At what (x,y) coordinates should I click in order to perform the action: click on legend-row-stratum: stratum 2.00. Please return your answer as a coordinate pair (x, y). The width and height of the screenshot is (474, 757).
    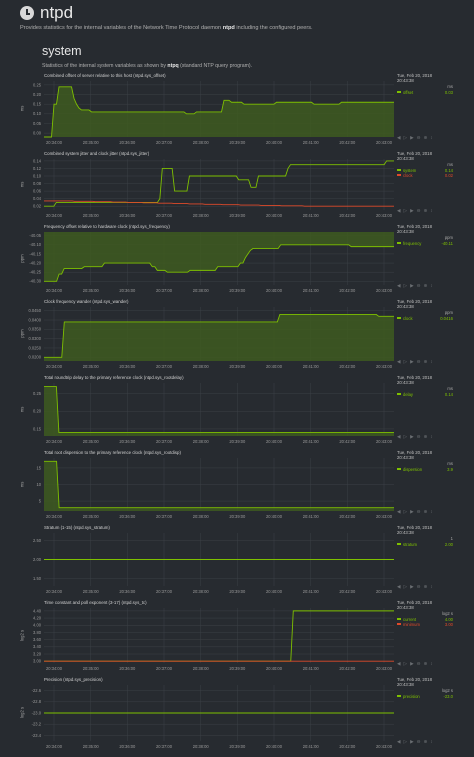
    Looking at the image, I should click on (425, 544).